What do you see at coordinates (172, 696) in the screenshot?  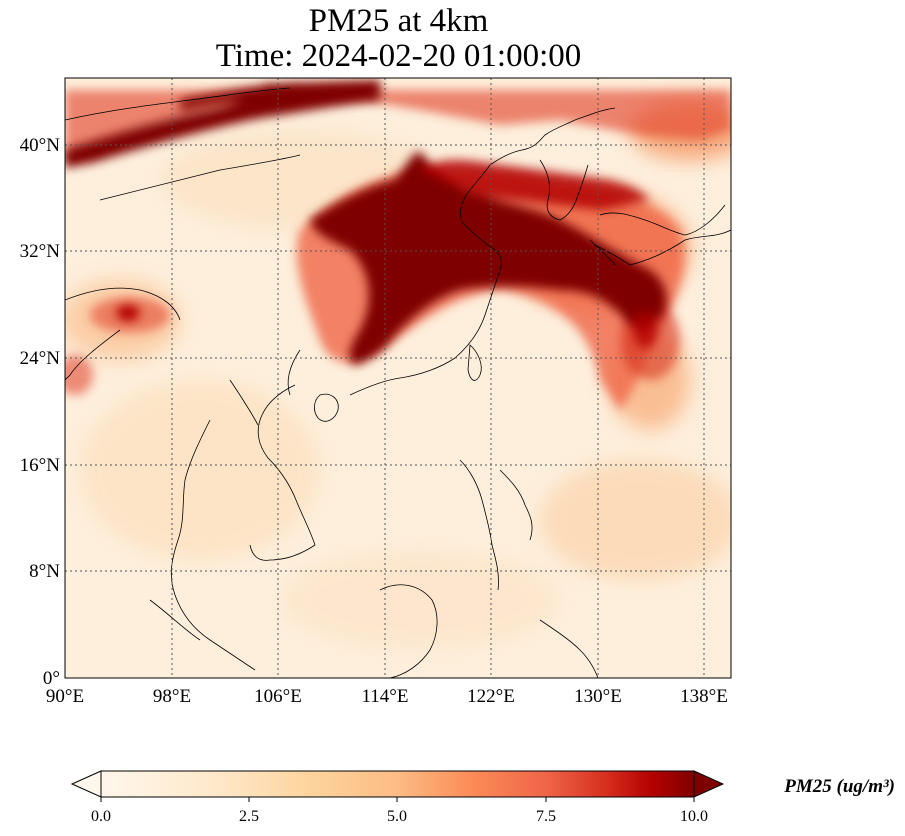 I see `lon-tick: 98°E` at bounding box center [172, 696].